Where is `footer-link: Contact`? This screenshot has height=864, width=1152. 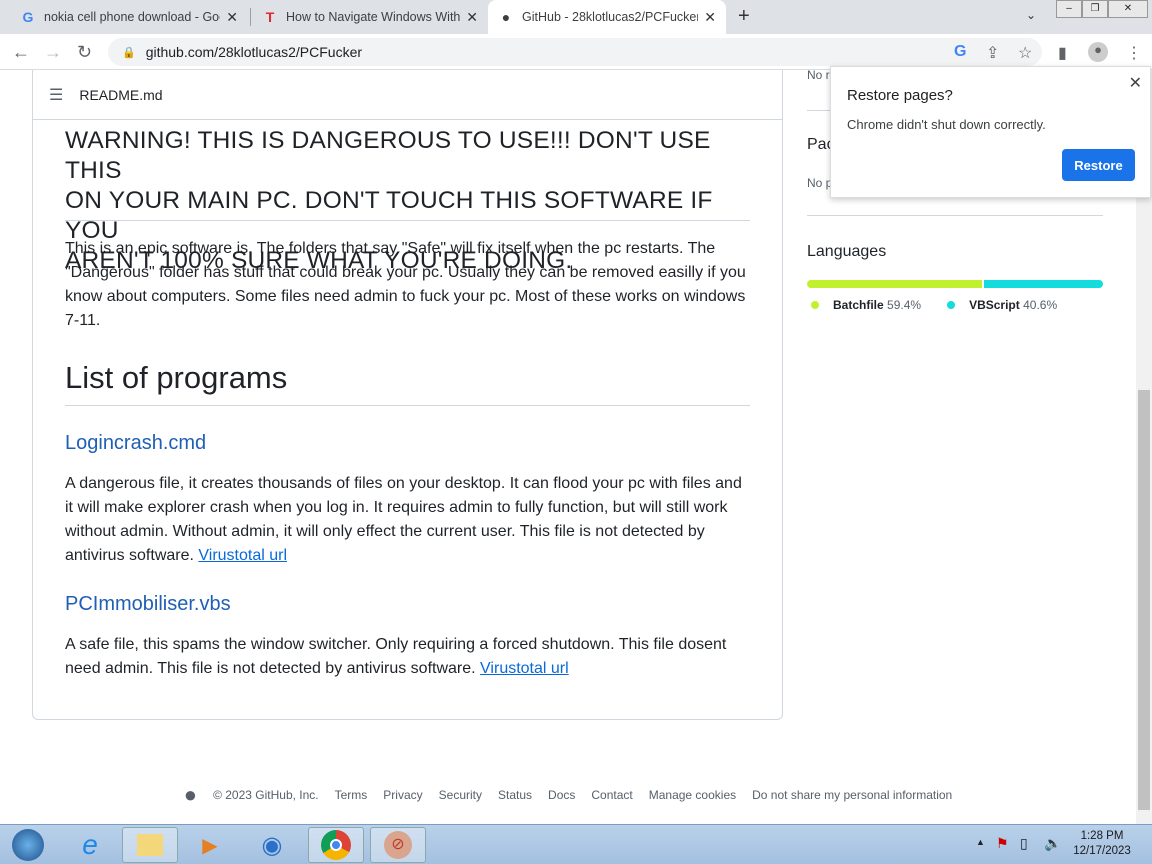 footer-link: Contact is located at coordinates (612, 795).